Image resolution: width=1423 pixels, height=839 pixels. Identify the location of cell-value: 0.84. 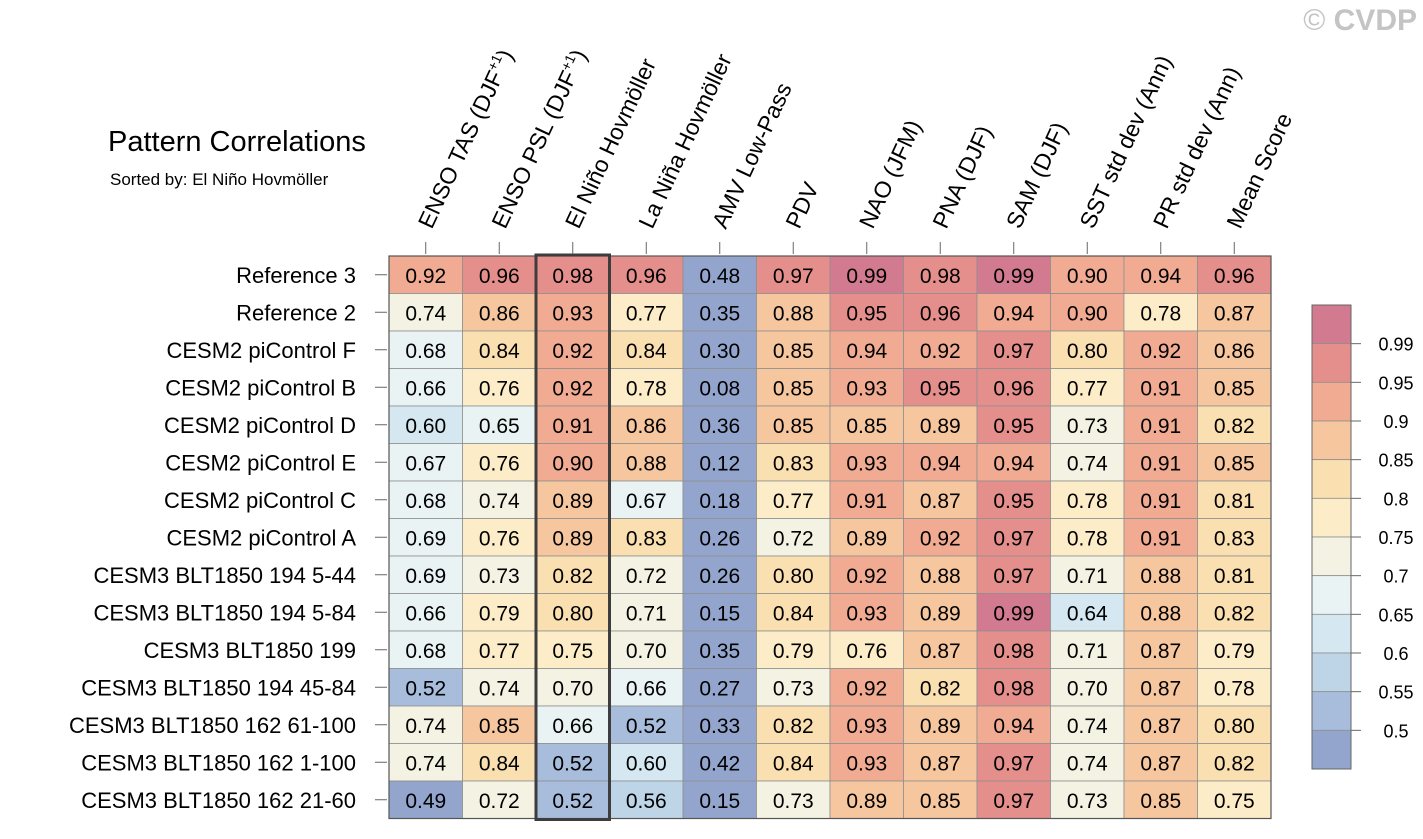
(499, 351).